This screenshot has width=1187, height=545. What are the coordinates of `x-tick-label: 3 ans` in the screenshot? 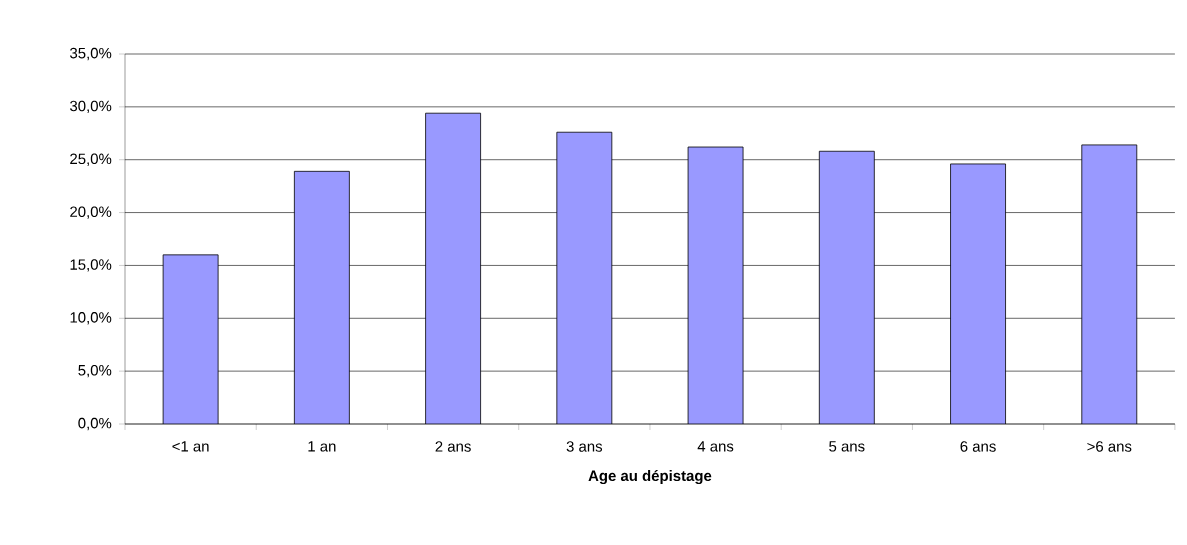 It's located at (584, 446).